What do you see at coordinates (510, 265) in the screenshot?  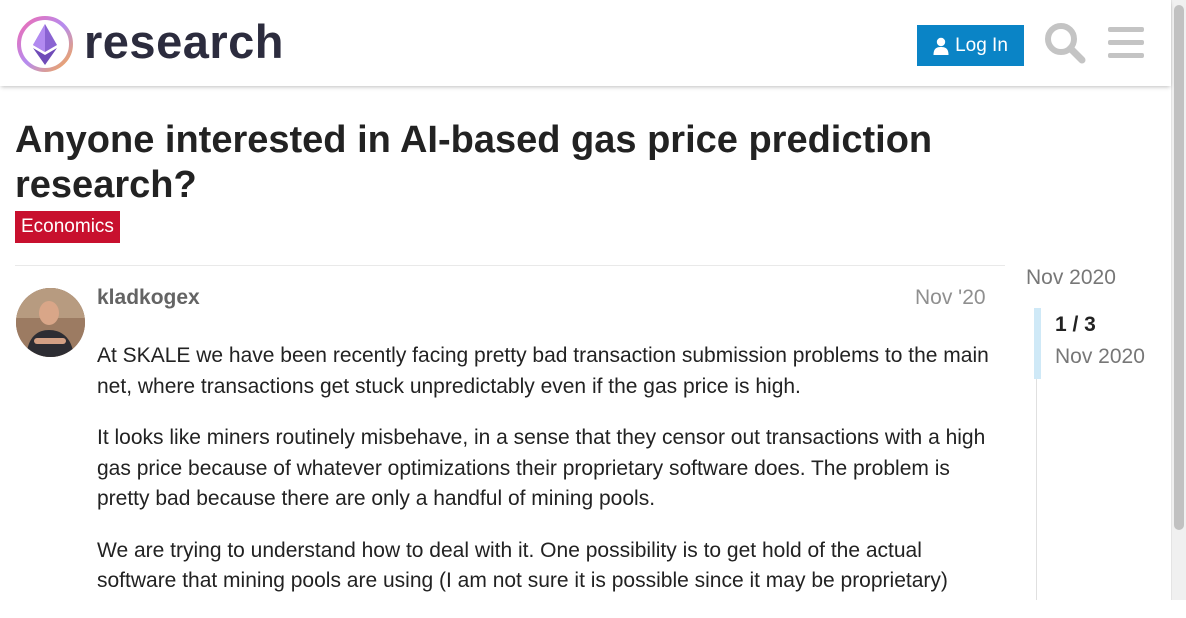 I see `title-divider` at bounding box center [510, 265].